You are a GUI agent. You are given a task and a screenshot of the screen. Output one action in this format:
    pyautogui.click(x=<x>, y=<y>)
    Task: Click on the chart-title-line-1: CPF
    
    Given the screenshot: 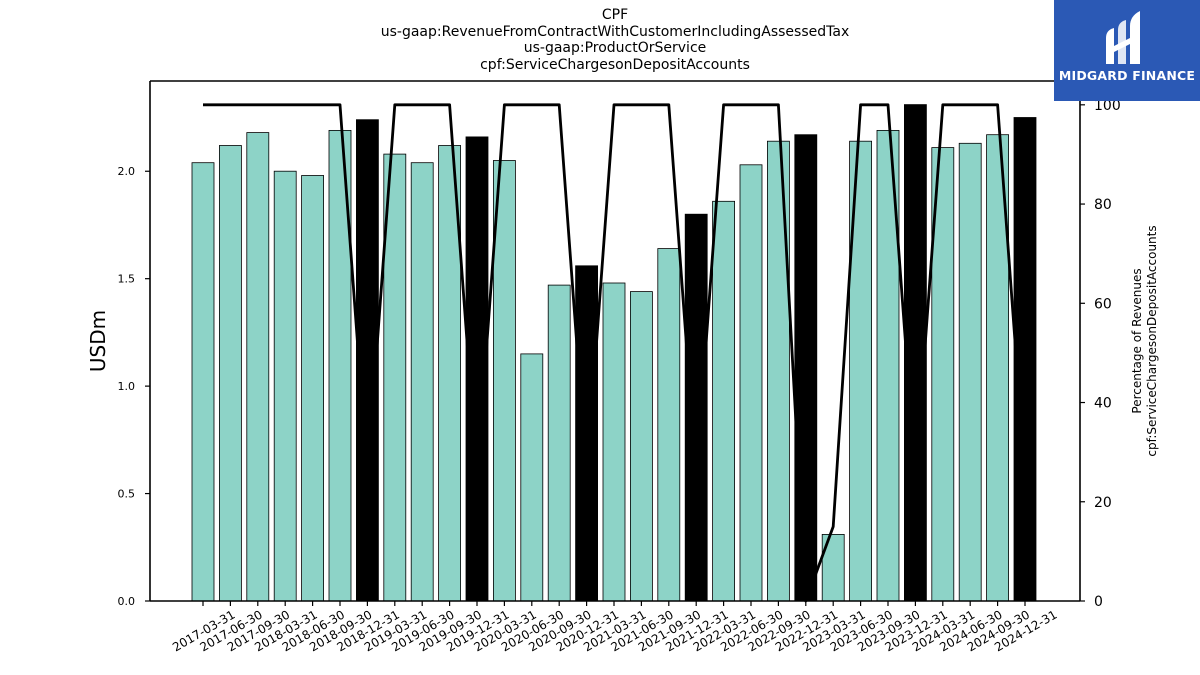 What is the action you would take?
    pyautogui.click(x=615, y=15)
    